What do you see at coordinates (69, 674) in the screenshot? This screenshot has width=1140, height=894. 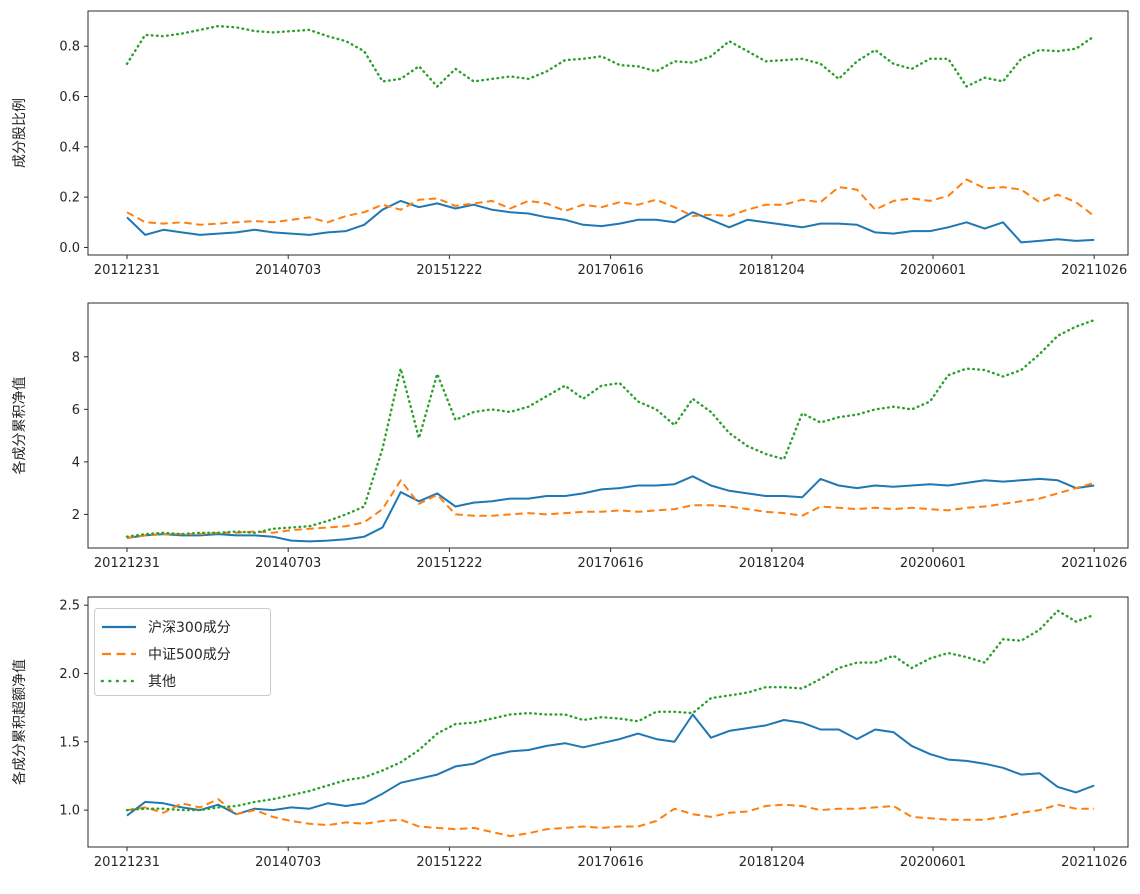 I see `y-tick-label: 2.0` at bounding box center [69, 674].